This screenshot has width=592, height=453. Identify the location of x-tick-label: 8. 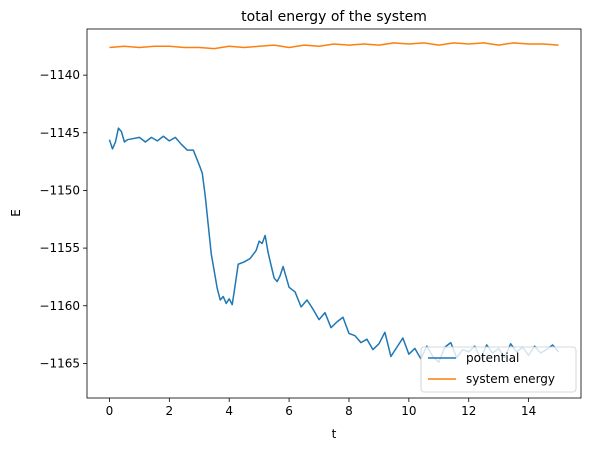
(349, 411).